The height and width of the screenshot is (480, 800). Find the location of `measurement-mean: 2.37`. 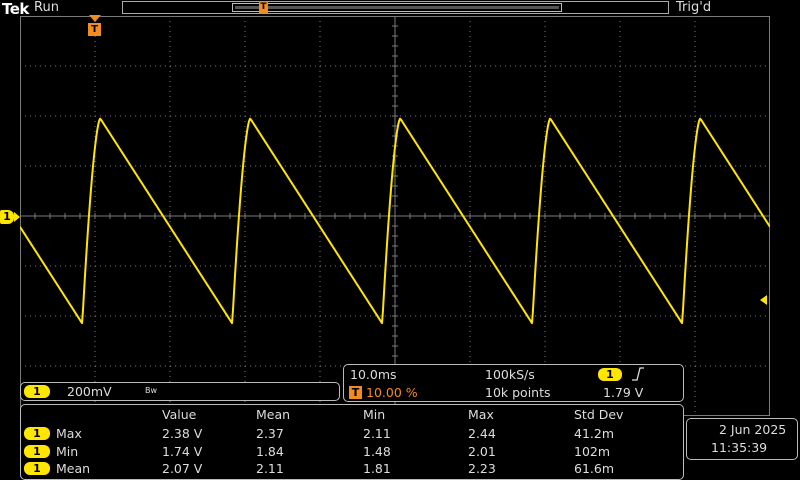

measurement-mean: 2.37 is located at coordinates (270, 433).